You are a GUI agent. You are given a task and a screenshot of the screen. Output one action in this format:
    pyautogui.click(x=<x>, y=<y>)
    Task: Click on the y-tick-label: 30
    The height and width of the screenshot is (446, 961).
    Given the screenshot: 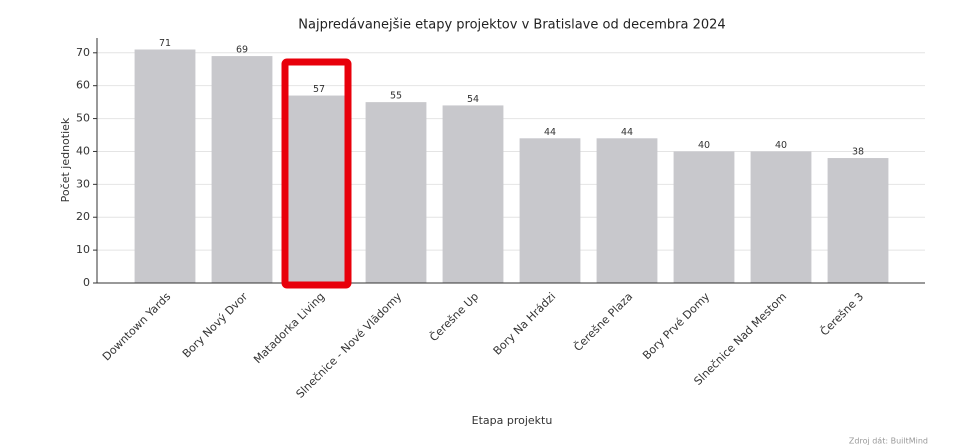 What is the action you would take?
    pyautogui.click(x=83, y=183)
    